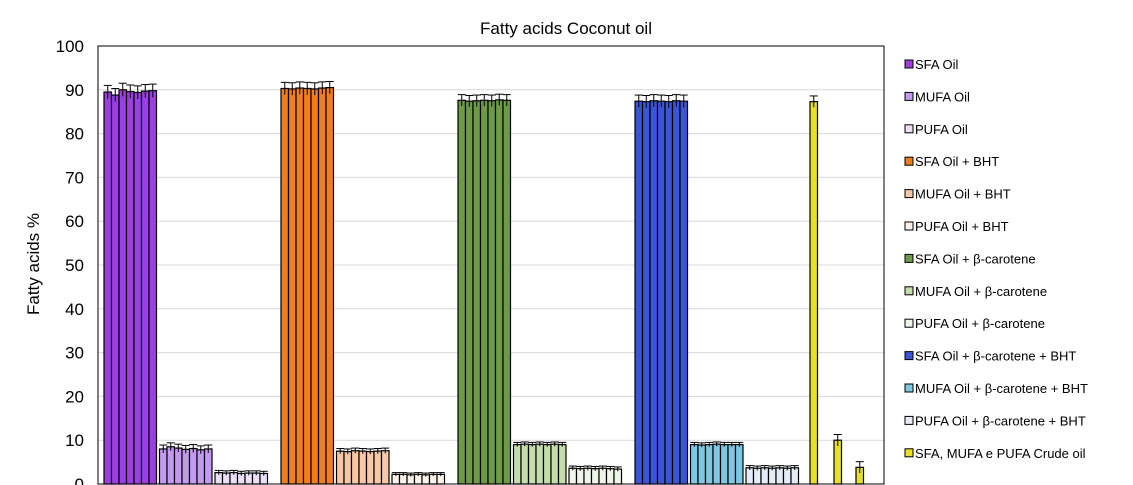  Describe the element at coordinates (975, 258) in the screenshot. I see `legend-entry: SFA Oil + β-carotene` at that location.